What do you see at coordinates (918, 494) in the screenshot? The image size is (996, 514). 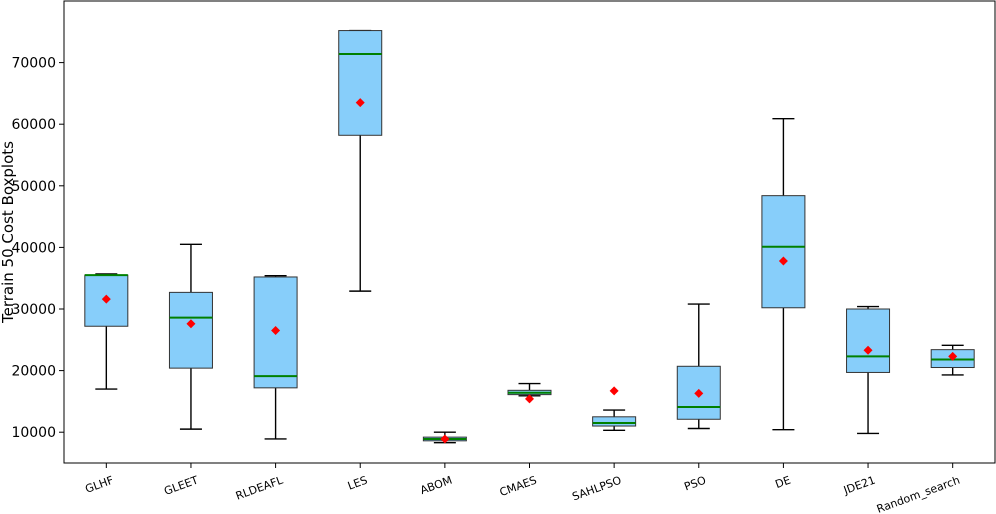 I see `x-tick-label: Random_search` at bounding box center [918, 494].